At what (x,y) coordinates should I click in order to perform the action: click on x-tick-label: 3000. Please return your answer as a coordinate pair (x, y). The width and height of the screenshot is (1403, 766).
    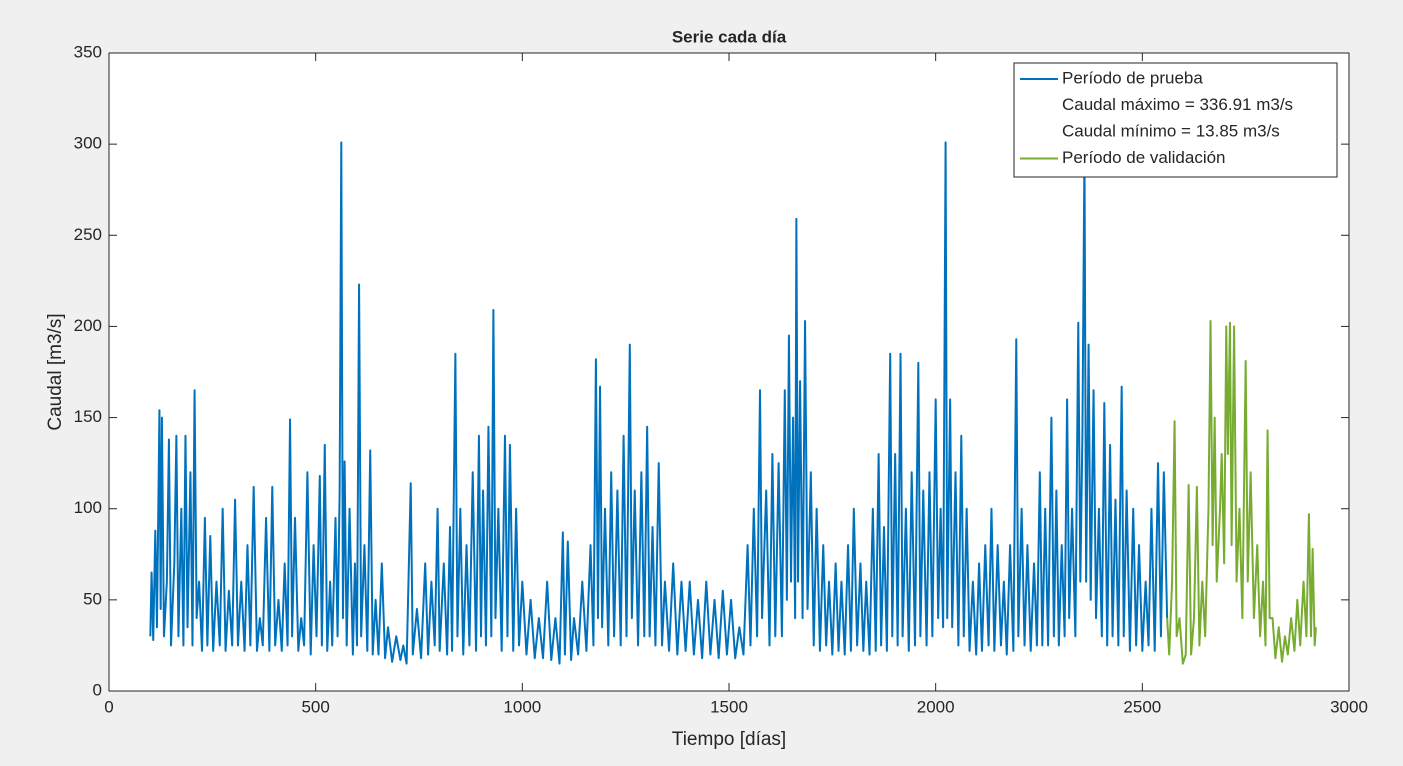
    Looking at the image, I should click on (1349, 706).